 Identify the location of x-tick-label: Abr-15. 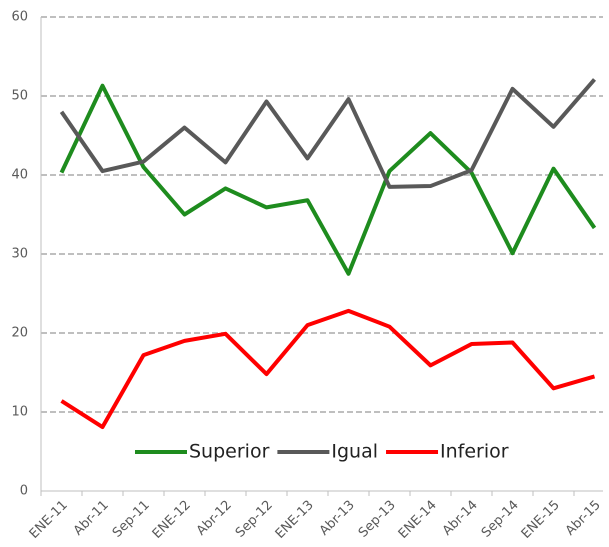
(583, 518).